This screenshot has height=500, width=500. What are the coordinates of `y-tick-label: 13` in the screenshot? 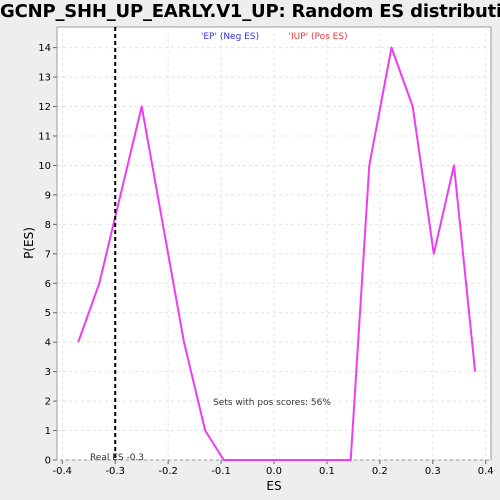 It's located at (44, 78).